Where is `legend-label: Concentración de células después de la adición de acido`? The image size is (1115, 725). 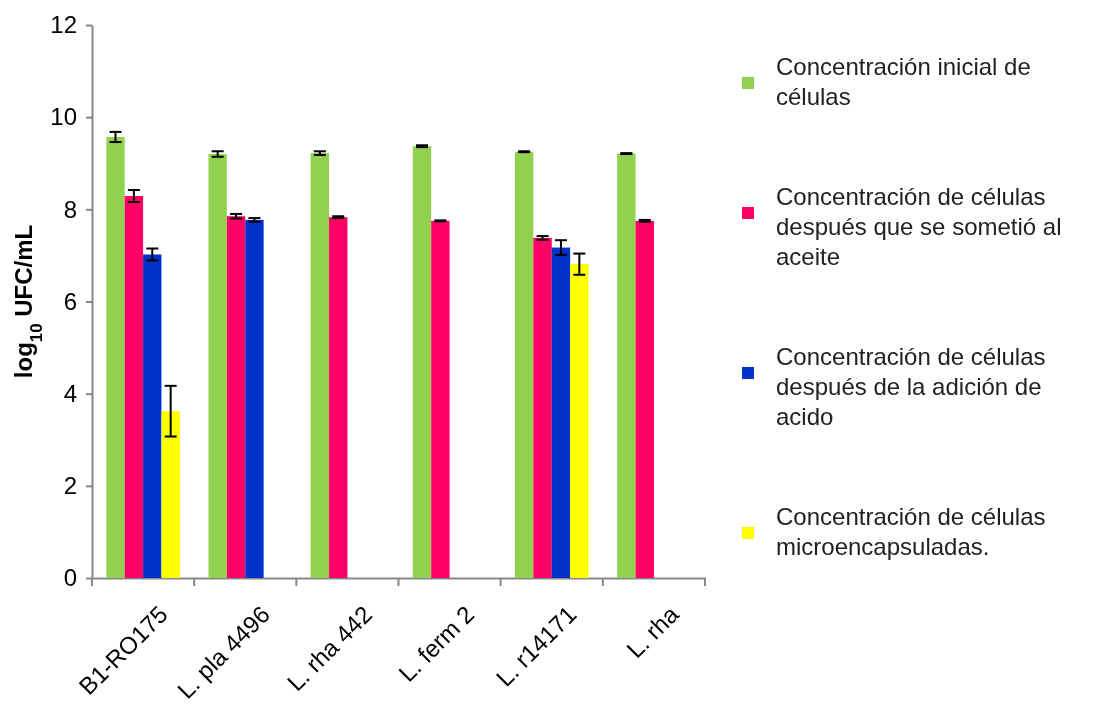
legend-label: Concentración de células después de la adición de acido is located at coordinates (911, 386).